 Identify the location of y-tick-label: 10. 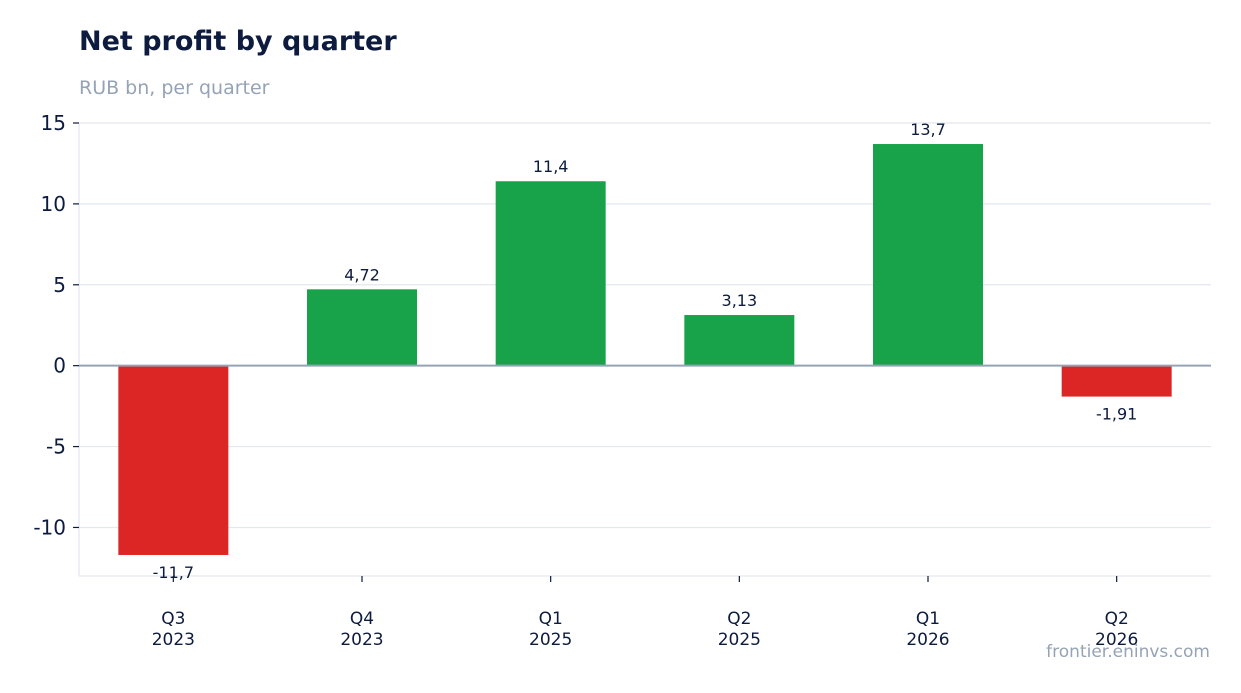
(53, 204).